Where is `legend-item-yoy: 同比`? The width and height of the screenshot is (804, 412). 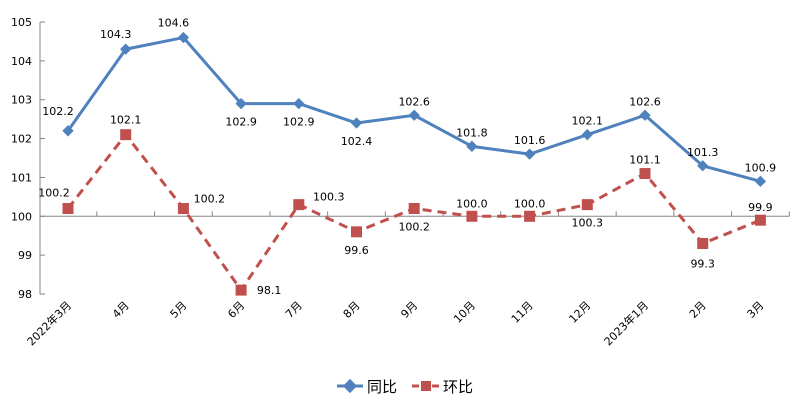 legend-item-yoy: 同比 is located at coordinates (367, 387).